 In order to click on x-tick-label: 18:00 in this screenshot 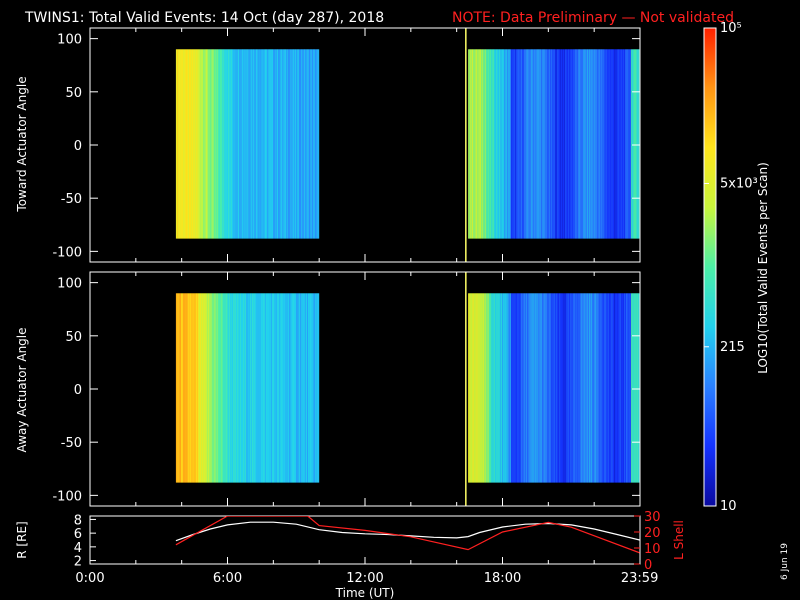, I will do `click(502, 578)`.